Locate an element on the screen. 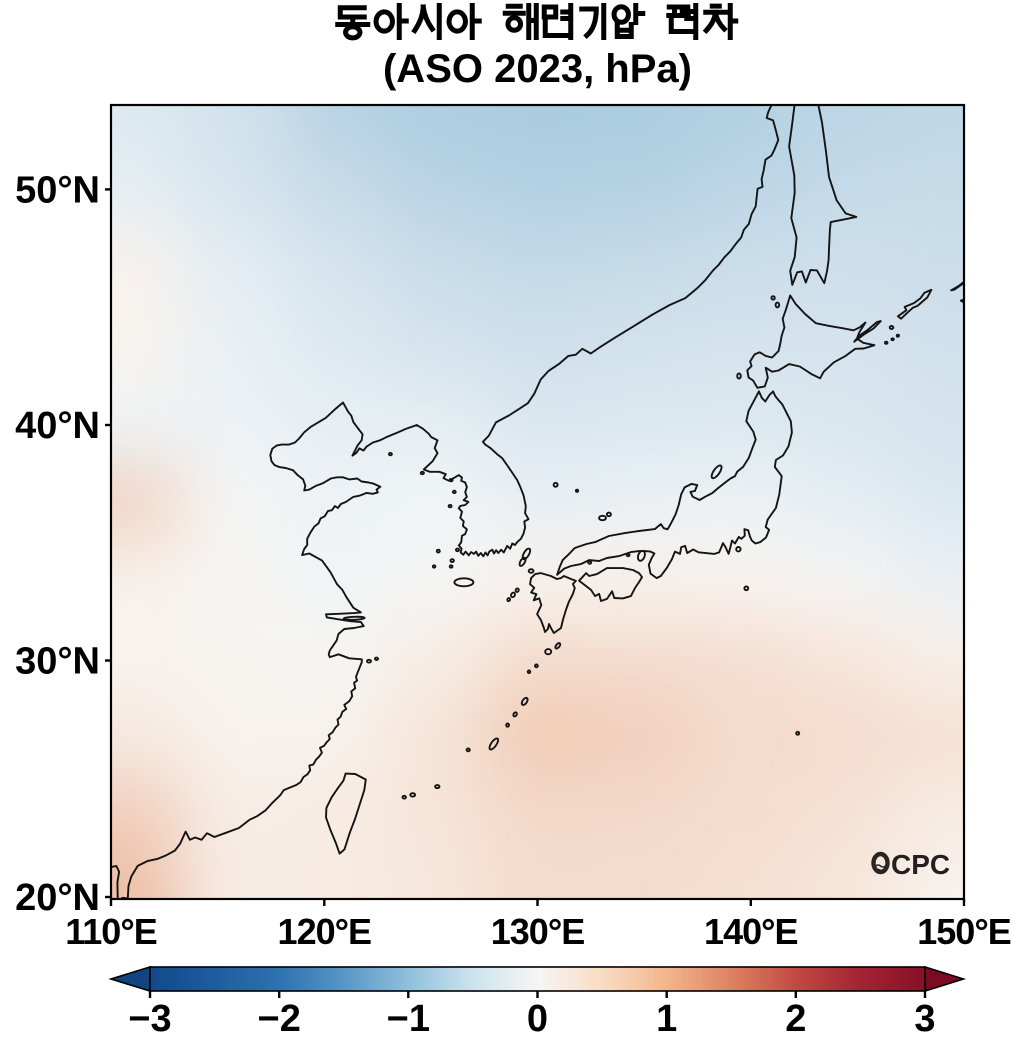 This screenshot has width=1025, height=1050. svg-text: 40°N is located at coordinates (57, 426).